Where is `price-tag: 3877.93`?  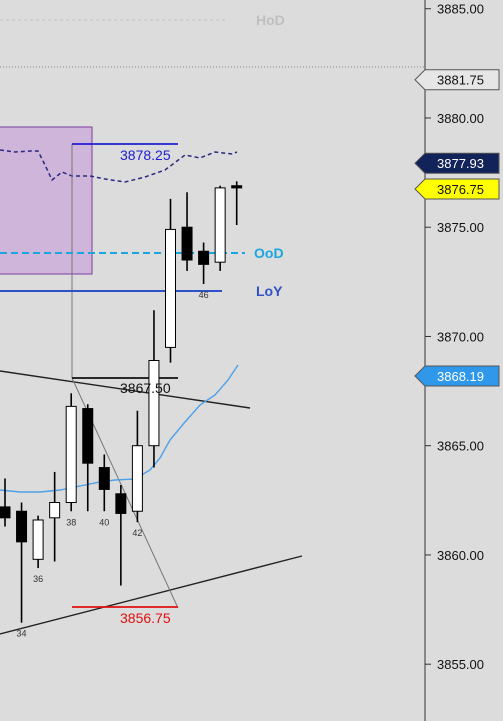 price-tag: 3877.93 is located at coordinates (457, 163).